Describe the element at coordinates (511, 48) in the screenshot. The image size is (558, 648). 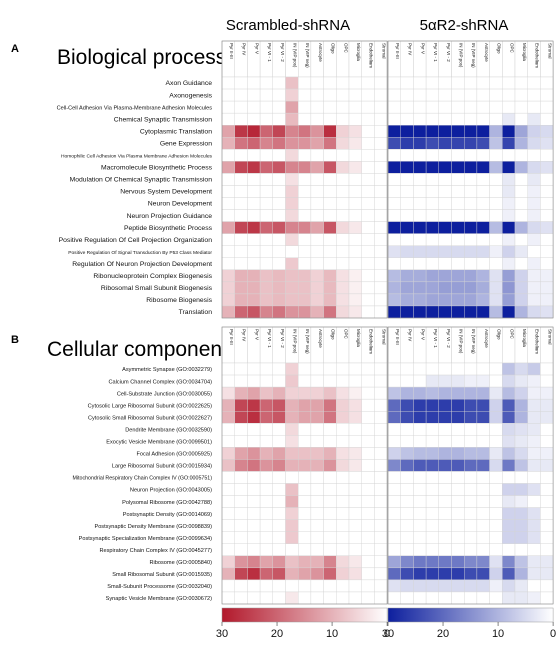
I see `column-label: OPC` at that location.